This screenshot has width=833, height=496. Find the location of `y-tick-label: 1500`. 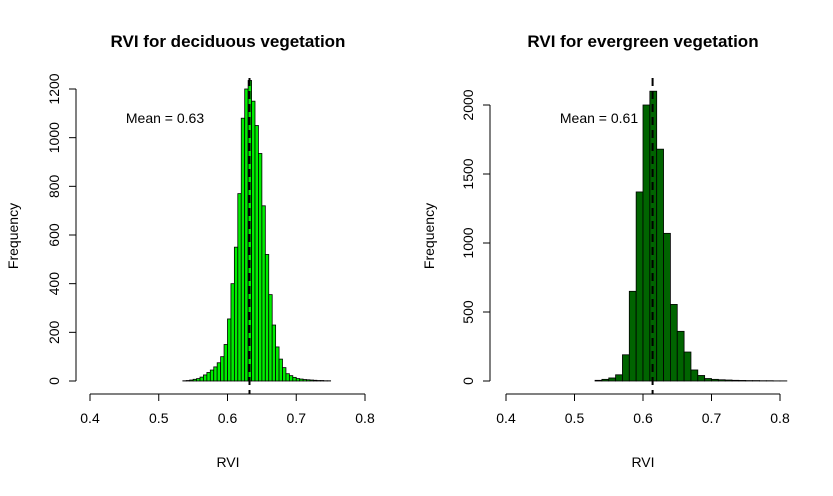

y-tick-label: 1500 is located at coordinates (468, 173).